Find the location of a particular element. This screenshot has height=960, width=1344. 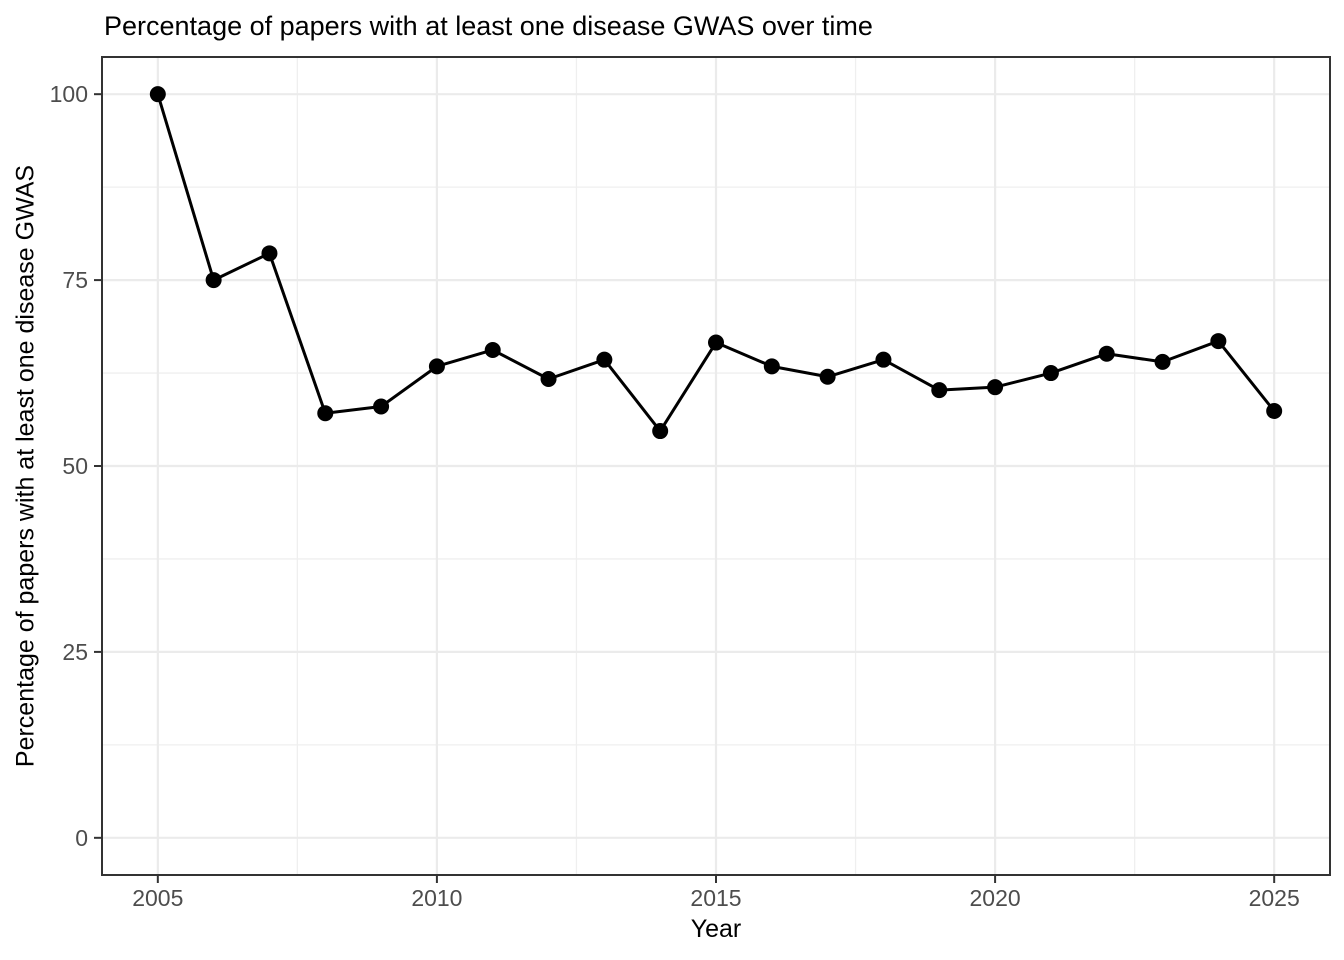

x-tick-label: 2015 is located at coordinates (715, 898).